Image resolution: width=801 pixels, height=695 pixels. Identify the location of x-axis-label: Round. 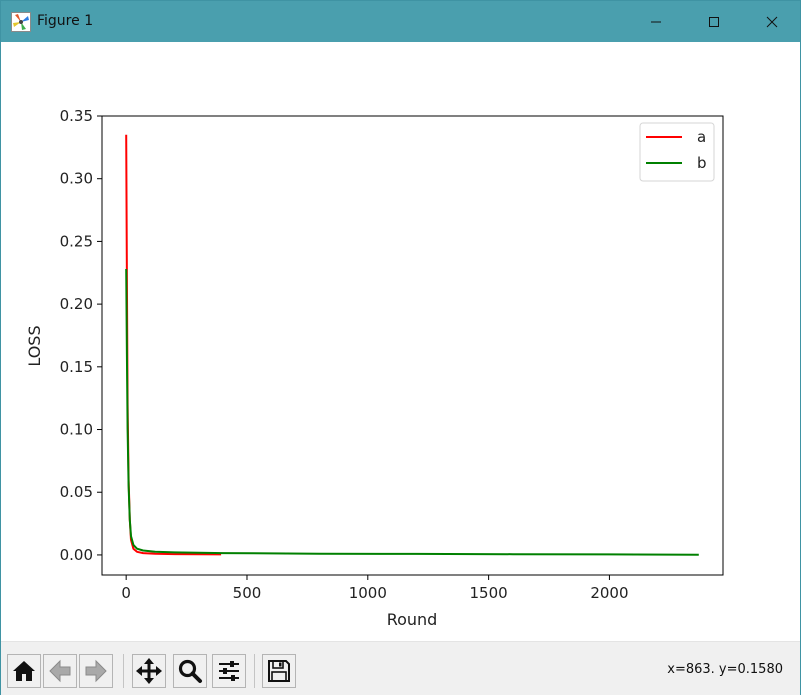
(412, 619).